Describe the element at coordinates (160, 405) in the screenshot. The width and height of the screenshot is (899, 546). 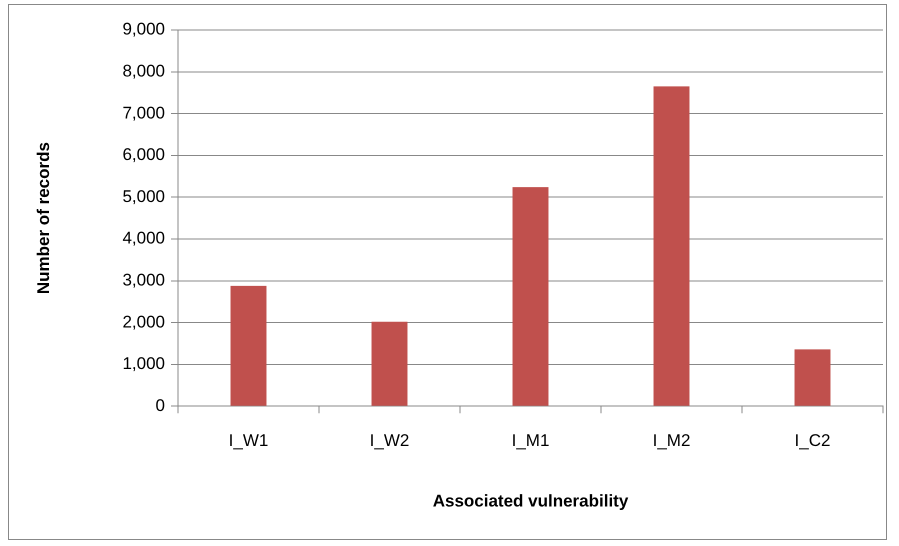
I see `y-tick-label: 0` at that location.